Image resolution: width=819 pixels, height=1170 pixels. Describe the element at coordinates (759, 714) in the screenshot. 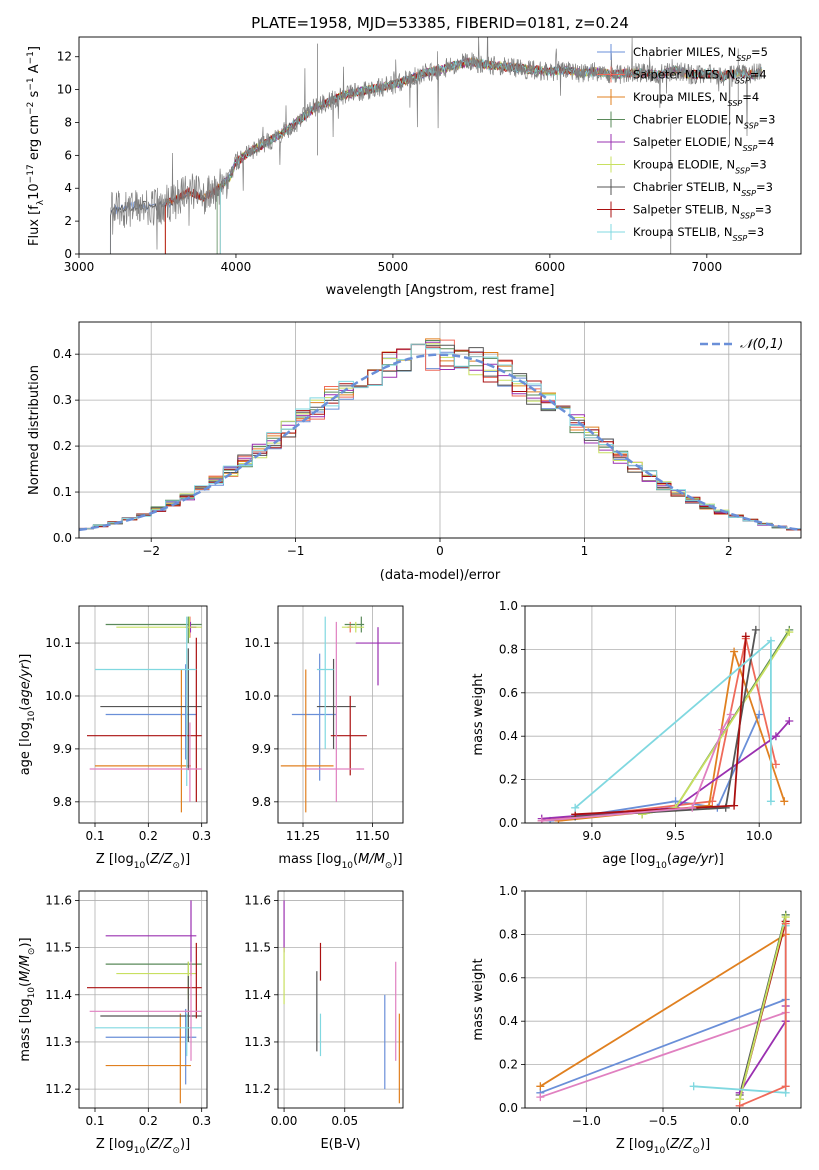

I see `marker-chabrier_miles` at that location.